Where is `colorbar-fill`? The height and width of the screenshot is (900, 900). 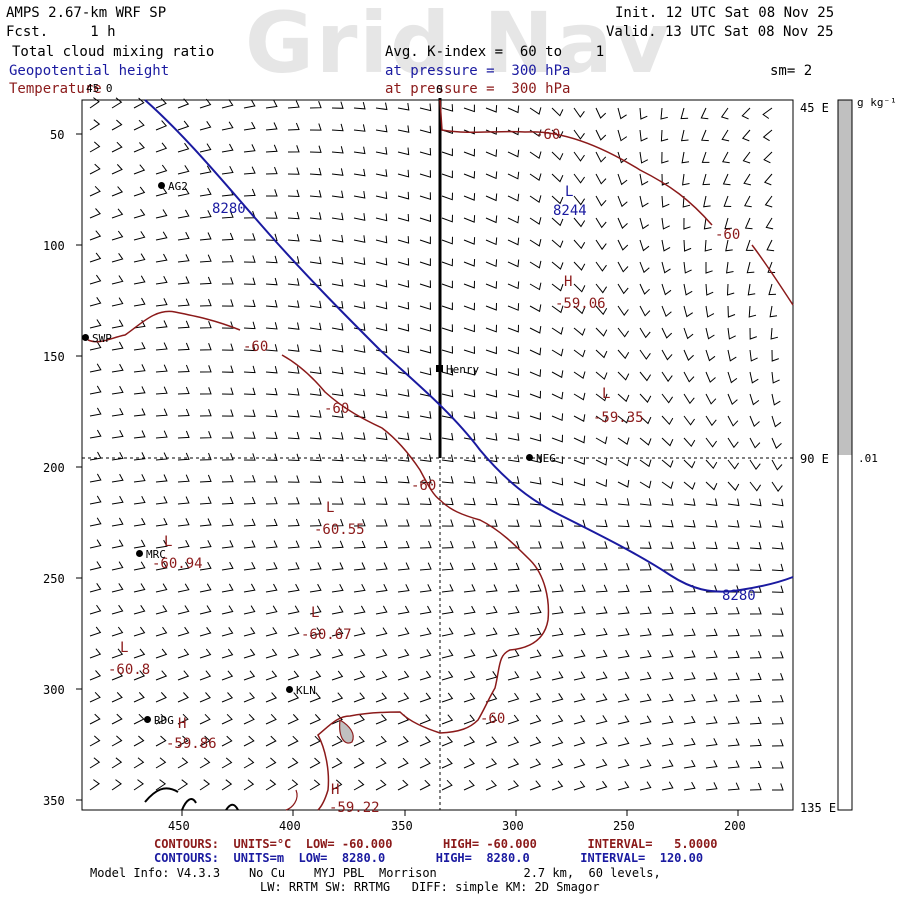
colorbar-fill is located at coordinates (845, 277).